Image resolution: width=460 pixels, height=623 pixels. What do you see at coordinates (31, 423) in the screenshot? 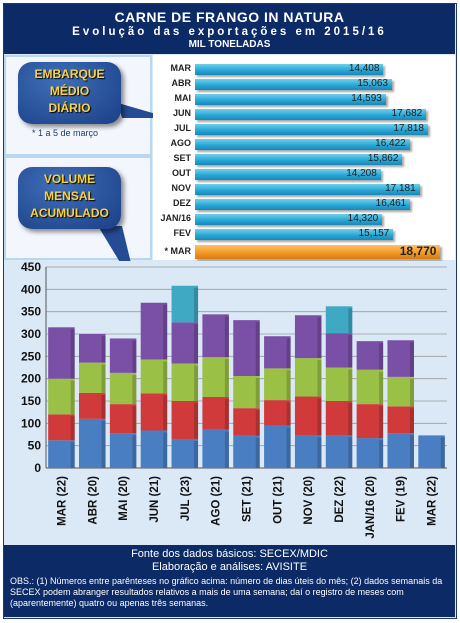
I see `y-tick-label: 100` at bounding box center [31, 423].